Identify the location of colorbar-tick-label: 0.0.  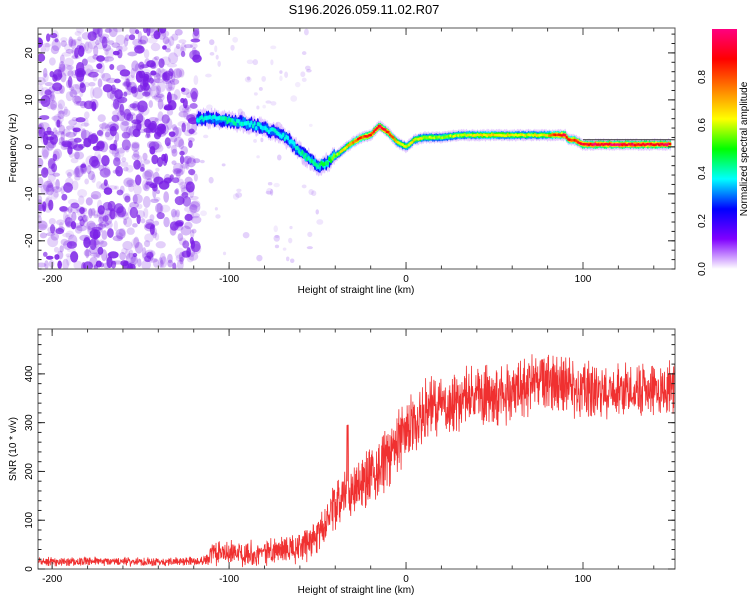
(702, 269).